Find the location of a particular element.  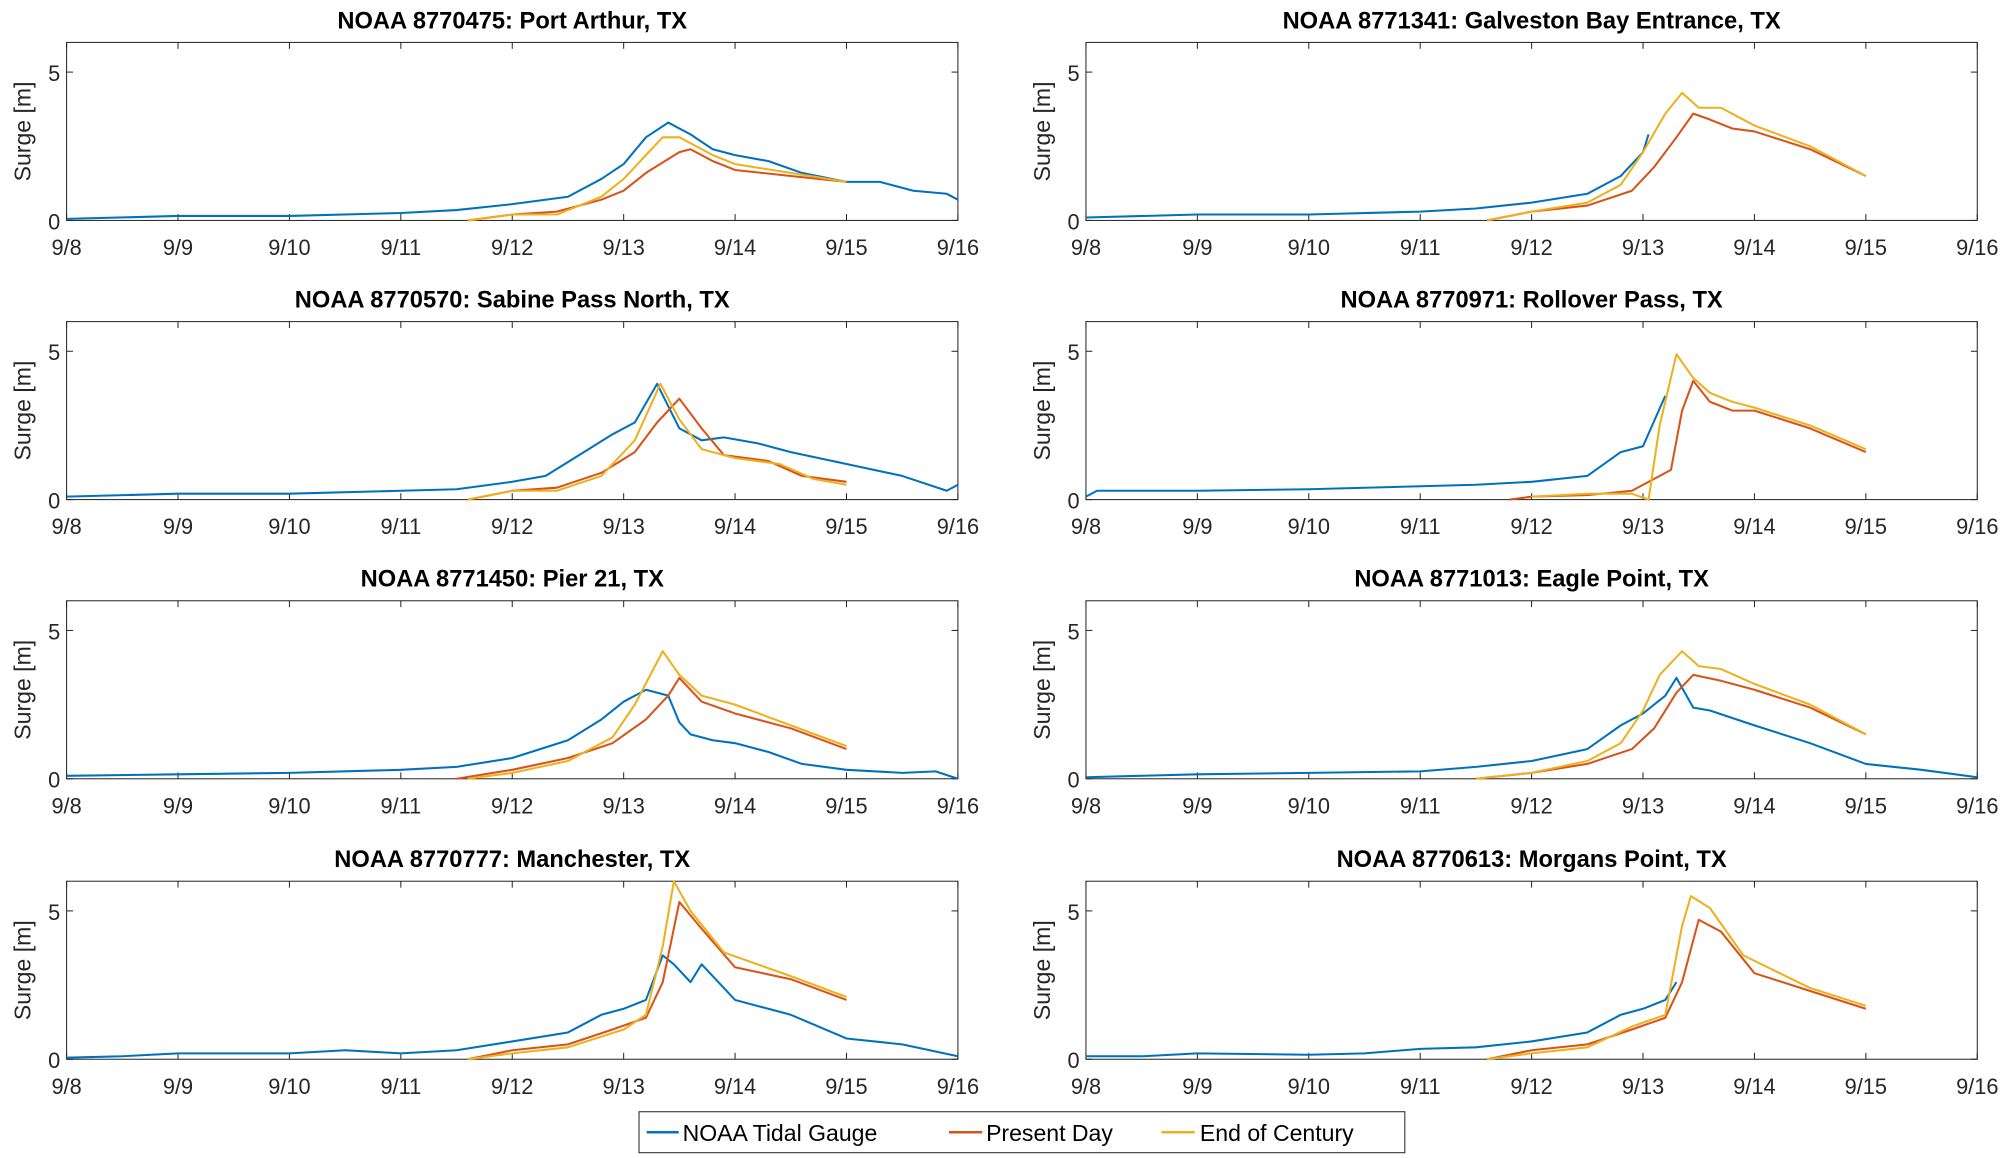

legend-box is located at coordinates (1022, 1132).